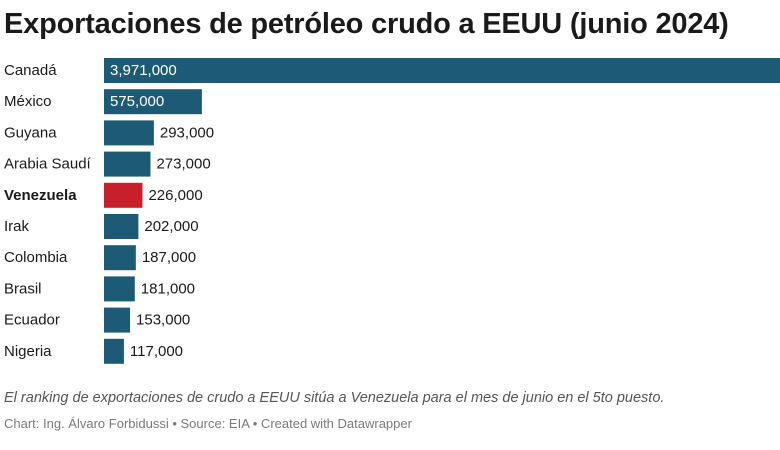 The image size is (780, 450). What do you see at coordinates (17, 226) in the screenshot?
I see `category-label-irak: Irak` at bounding box center [17, 226].